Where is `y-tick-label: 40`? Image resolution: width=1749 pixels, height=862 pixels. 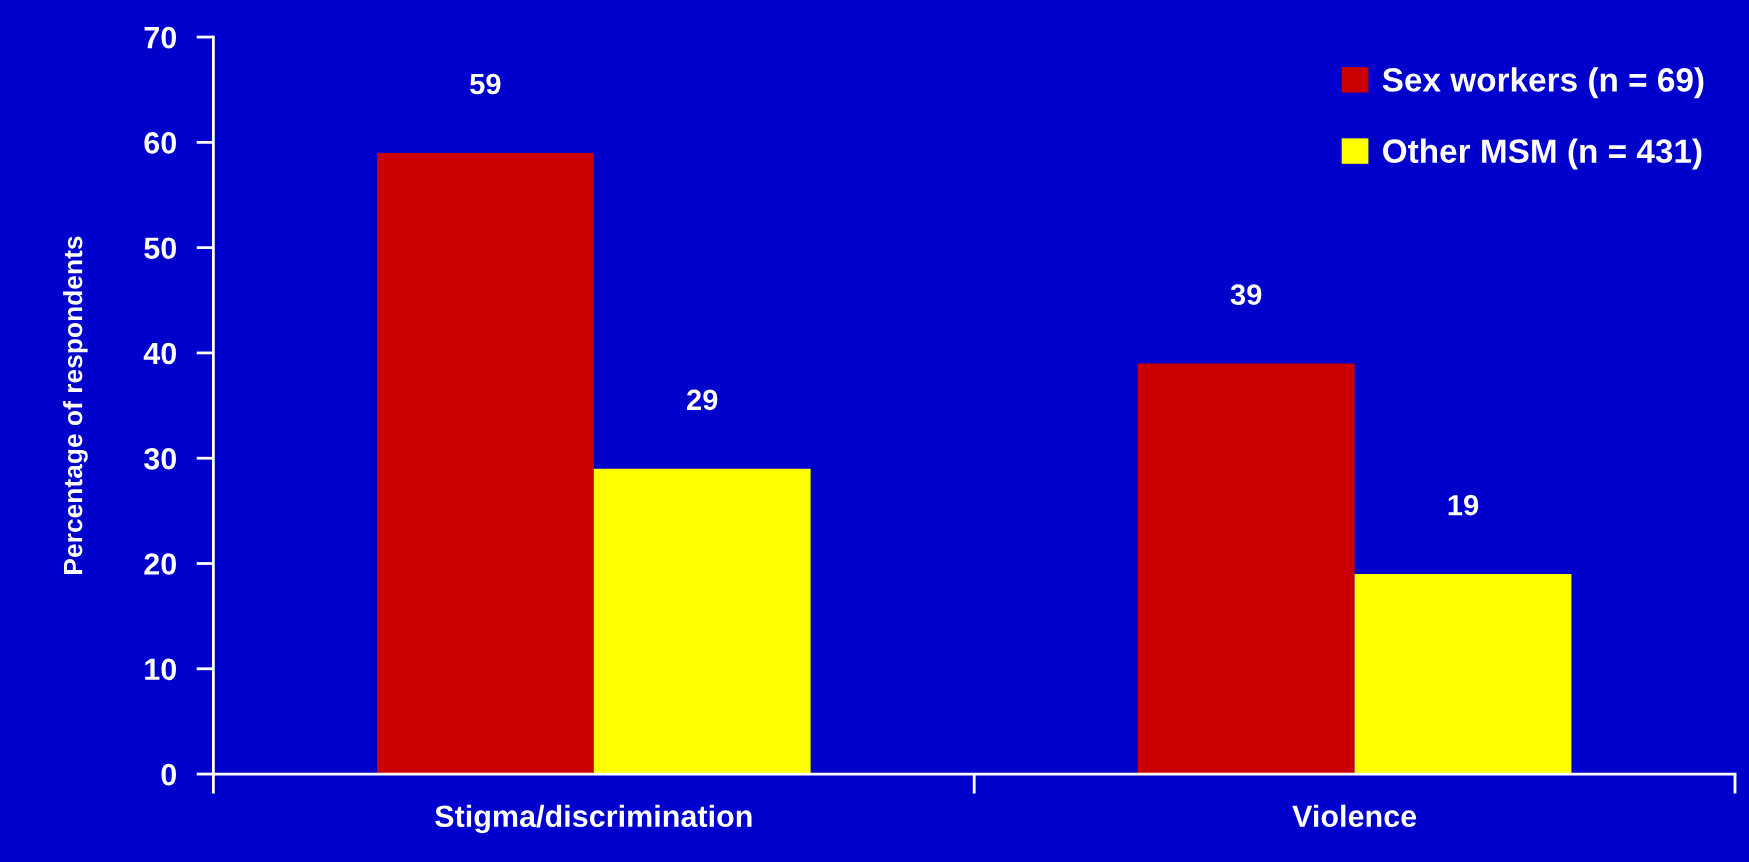
y-tick-label: 40 is located at coordinates (160, 353).